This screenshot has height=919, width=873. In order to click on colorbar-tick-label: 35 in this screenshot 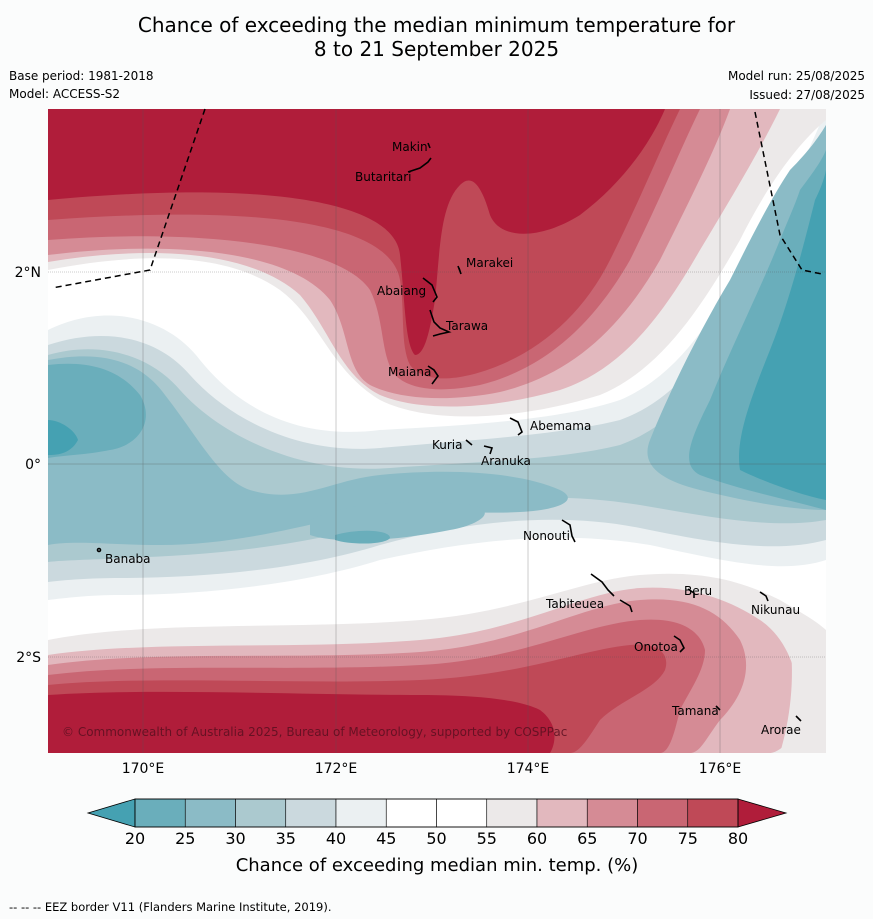, I will do `click(286, 838)`.